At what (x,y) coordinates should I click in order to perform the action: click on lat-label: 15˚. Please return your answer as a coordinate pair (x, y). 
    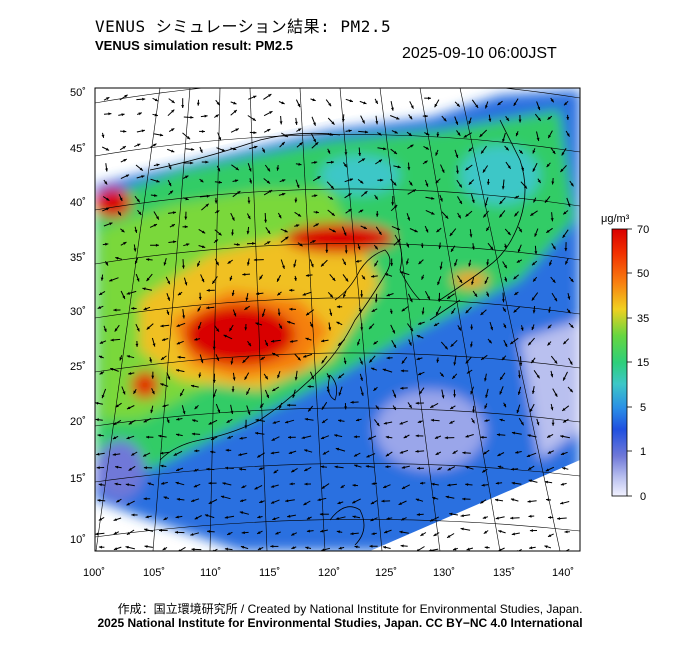
    Looking at the image, I should click on (78, 479).